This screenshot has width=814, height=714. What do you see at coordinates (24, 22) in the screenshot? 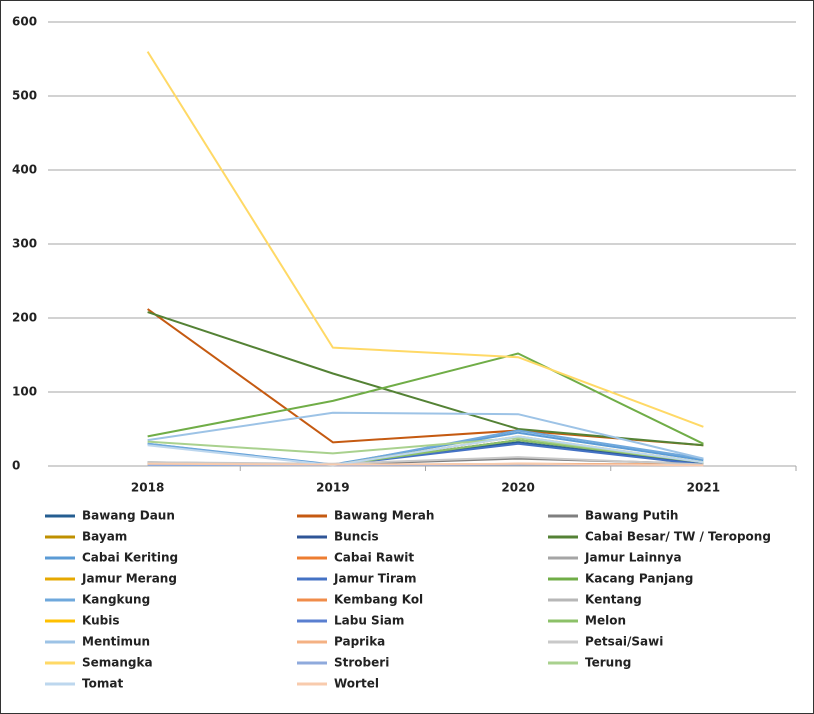
I see `y-tick-label: 600` at bounding box center [24, 22].